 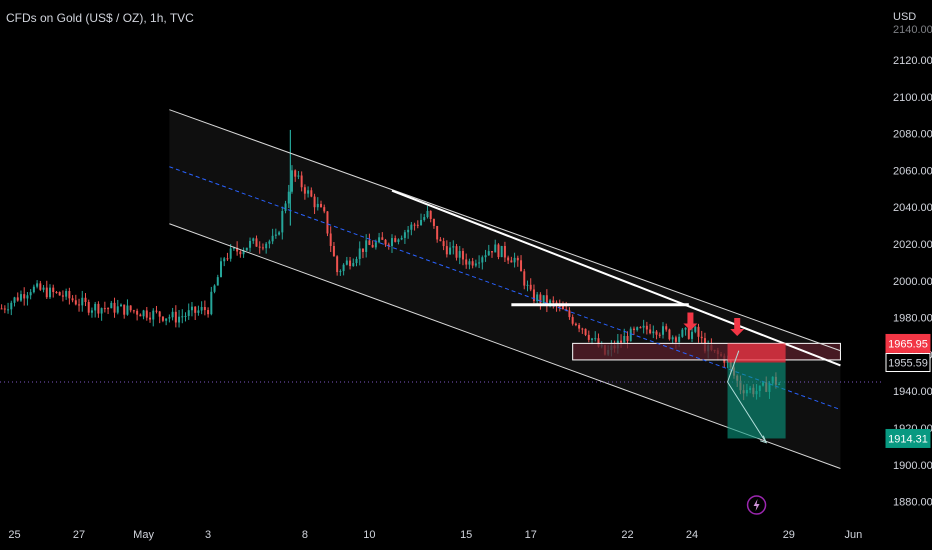 What do you see at coordinates (100, 18) in the screenshot?
I see `chart-title: CFDs on Gold (US$ / OZ), 1h, TVC` at bounding box center [100, 18].